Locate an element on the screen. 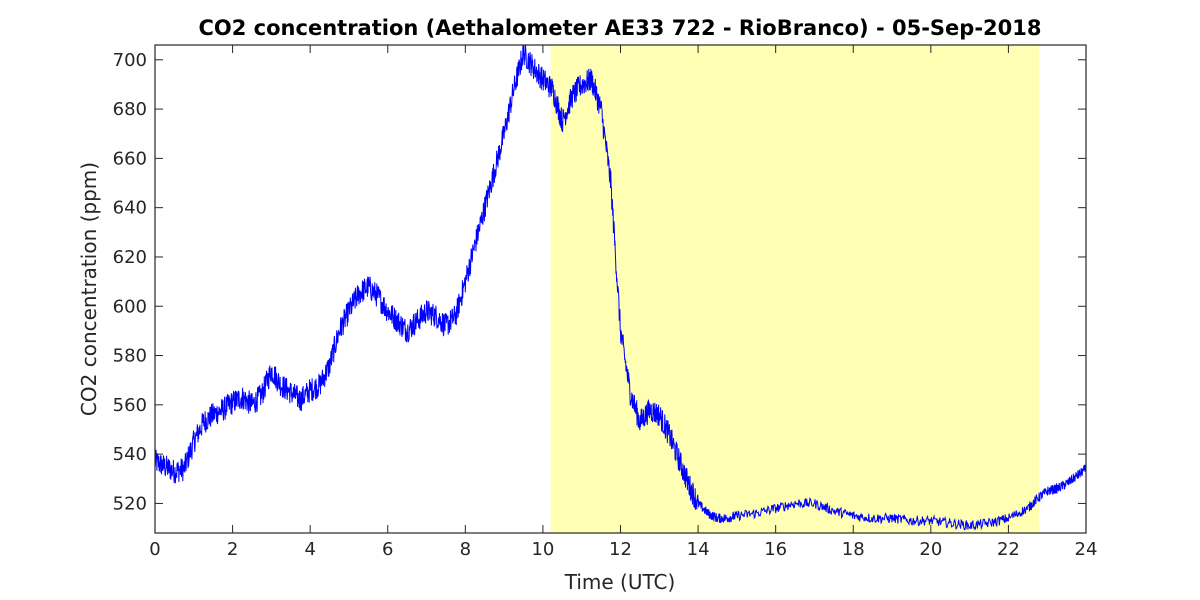 Image resolution: width=1200 pixels, height=600 pixels. y-tick-label: 640 is located at coordinates (130, 208).